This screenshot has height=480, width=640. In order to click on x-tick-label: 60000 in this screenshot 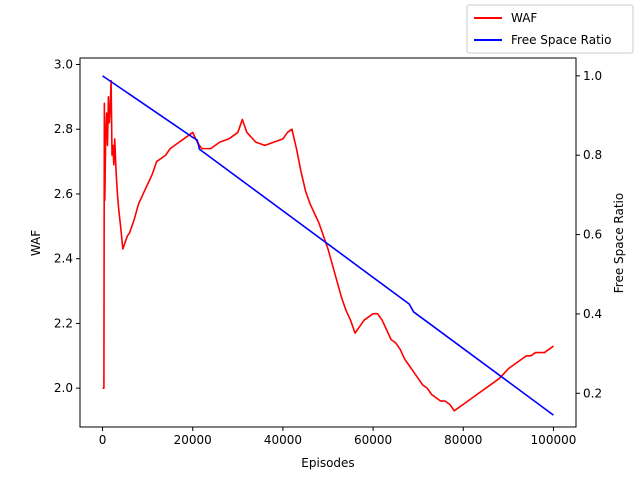, I will do `click(373, 440)`.